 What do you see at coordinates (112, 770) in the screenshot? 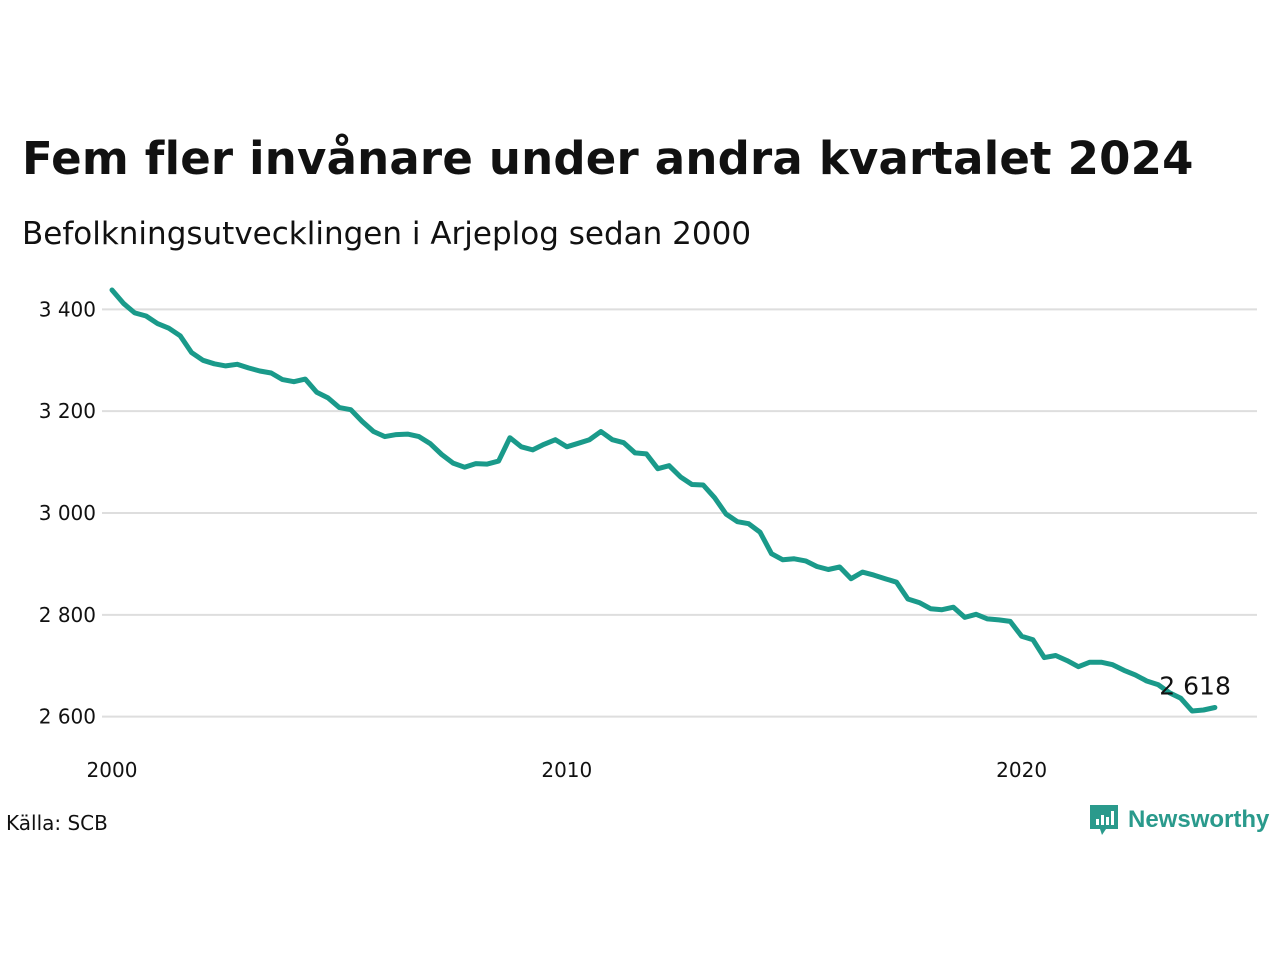
I see `x-tick-label: 2000` at bounding box center [112, 770].